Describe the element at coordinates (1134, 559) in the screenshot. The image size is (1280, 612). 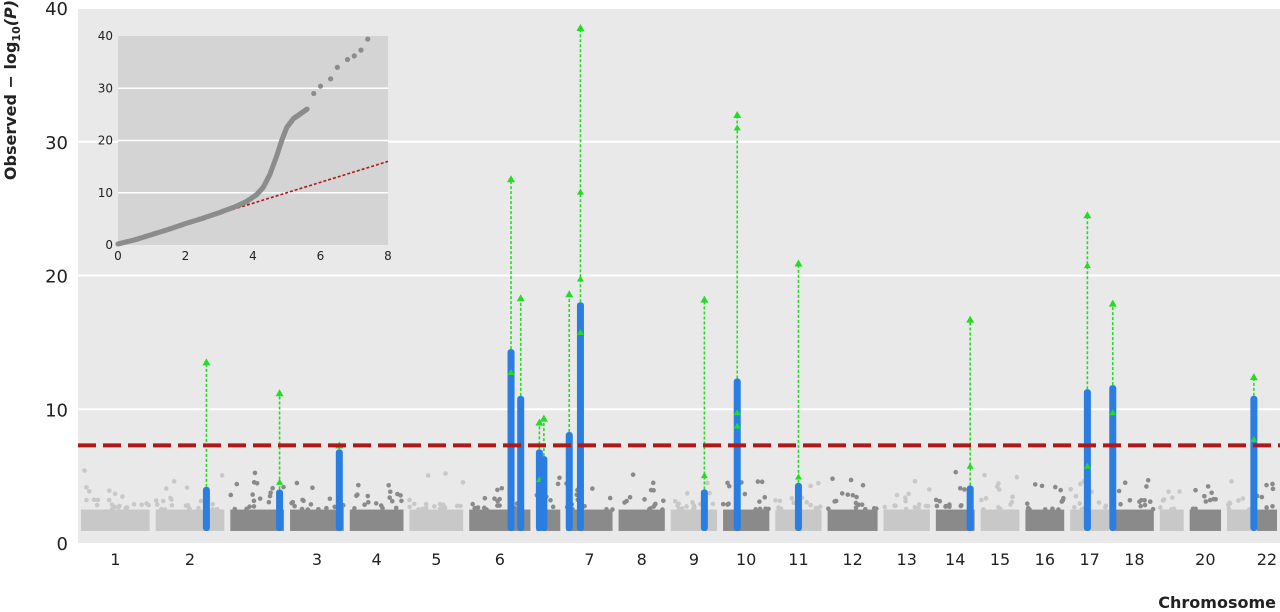
I see `x-tick-label: 18` at that location.